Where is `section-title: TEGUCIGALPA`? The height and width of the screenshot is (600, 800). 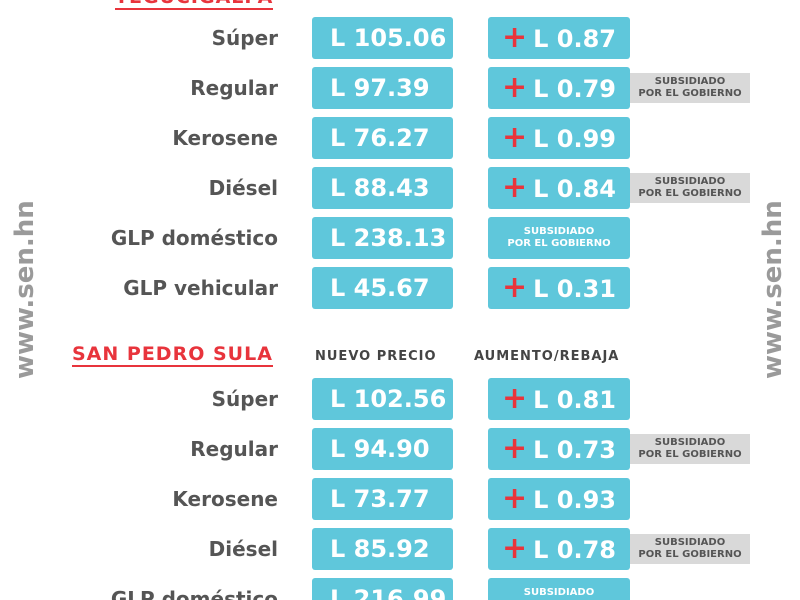 section-title: TEGUCIGALPA is located at coordinates (194, 5).